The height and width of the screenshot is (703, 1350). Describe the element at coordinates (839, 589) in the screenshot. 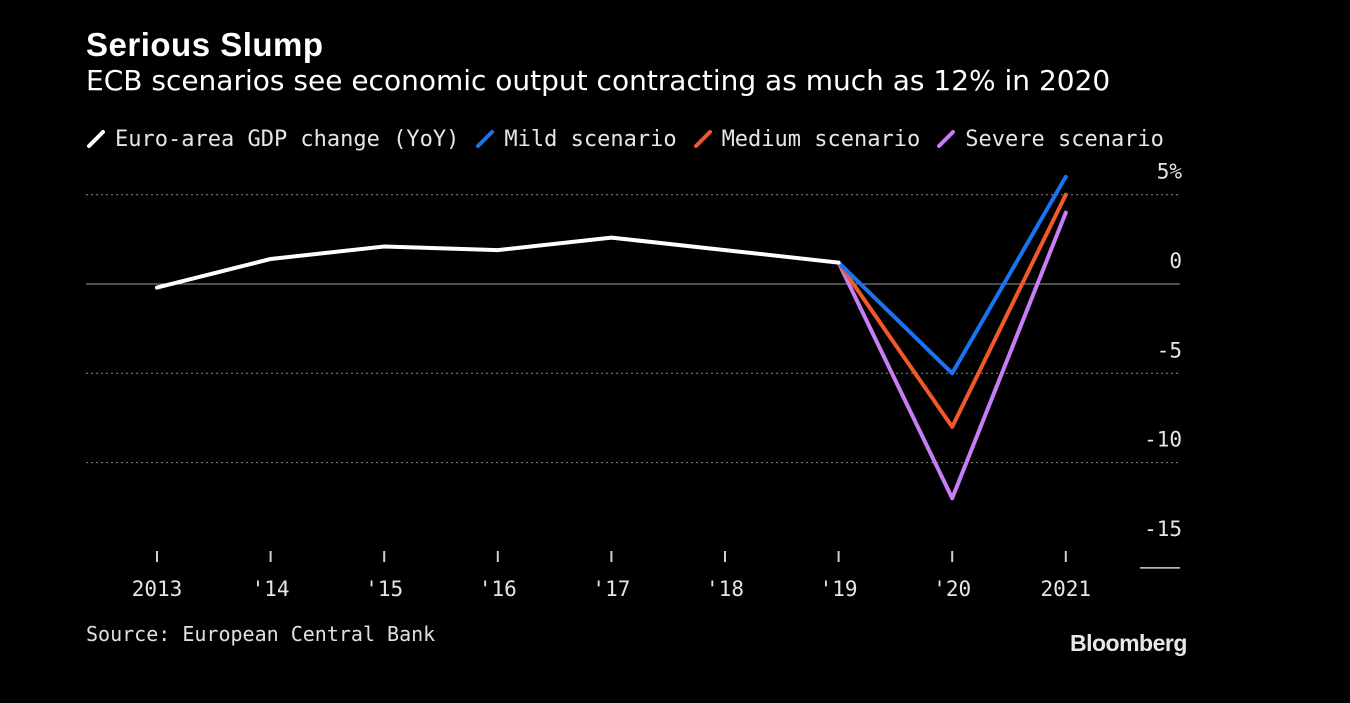

I see `x-tick-label: '19` at that location.